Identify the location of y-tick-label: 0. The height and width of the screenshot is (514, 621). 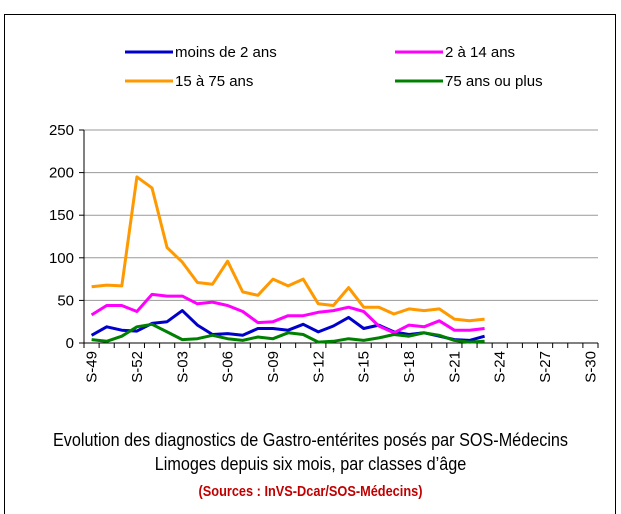
(70, 343).